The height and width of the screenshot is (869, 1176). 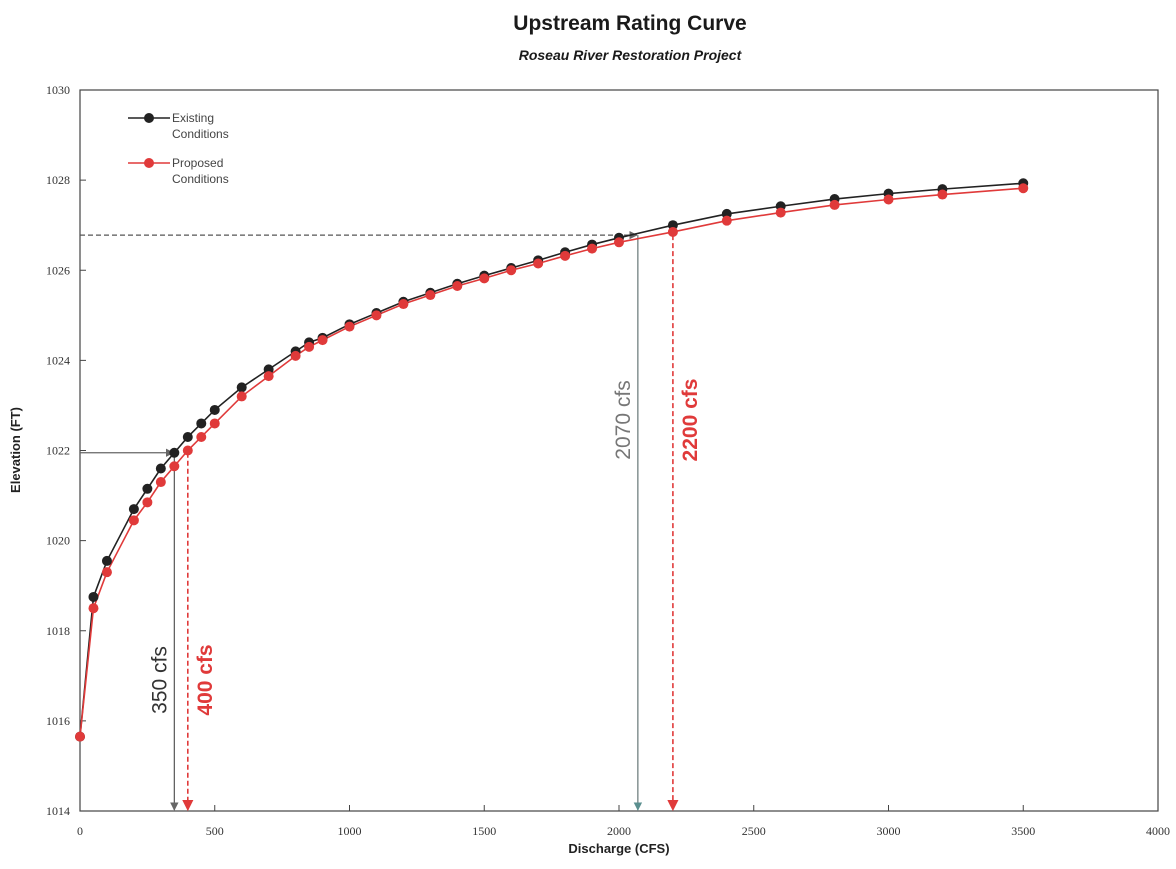 I want to click on legend-swatch-proposed-marker, so click(x=149, y=163).